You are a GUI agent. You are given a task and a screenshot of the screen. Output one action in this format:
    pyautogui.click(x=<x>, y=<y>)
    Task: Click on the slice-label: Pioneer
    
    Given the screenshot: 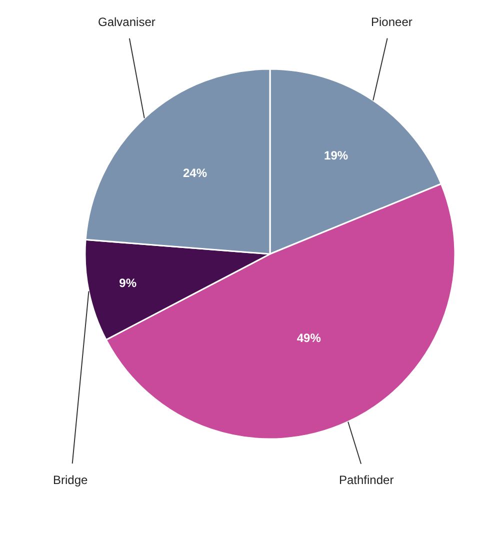 What is the action you would take?
    pyautogui.click(x=391, y=22)
    